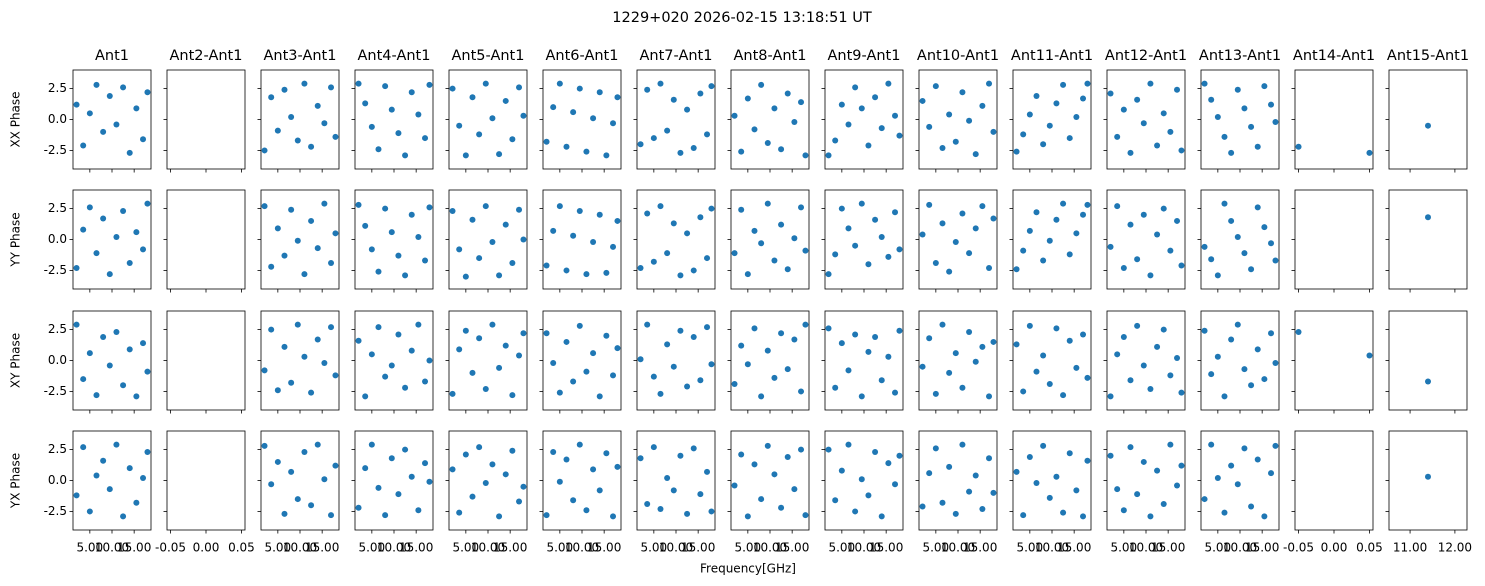  Describe the element at coordinates (864, 56) in the screenshot. I see `column-title: Ant9-Ant1` at that location.